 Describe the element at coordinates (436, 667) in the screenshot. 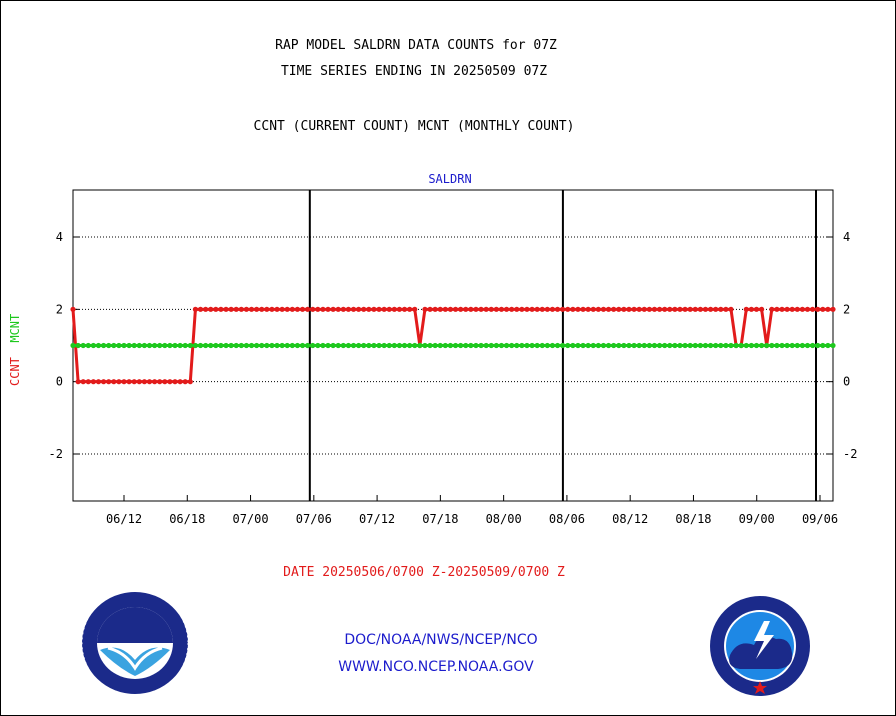

I see `website-link: WWW.NCO.NCEP.NOAA.GOV` at that location.